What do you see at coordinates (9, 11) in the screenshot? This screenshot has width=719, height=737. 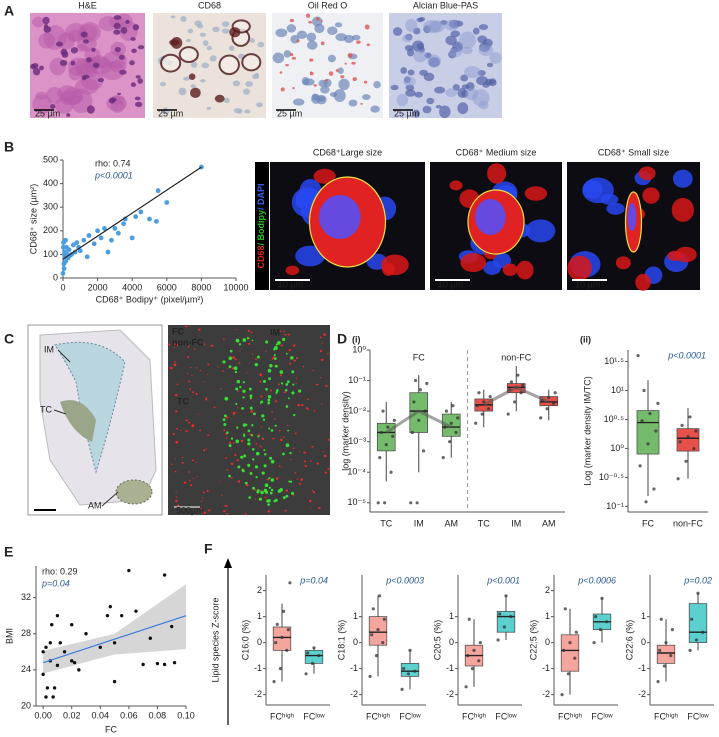 I see `panel-label: A` at bounding box center [9, 11].